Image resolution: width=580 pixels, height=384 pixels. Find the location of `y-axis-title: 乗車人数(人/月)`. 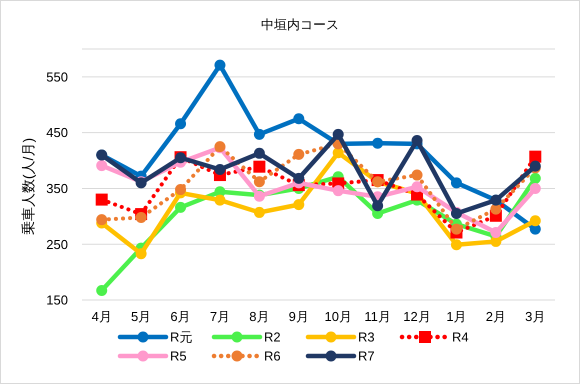

y-axis-title: 乗車人数(人/月) is located at coordinates (28, 187).